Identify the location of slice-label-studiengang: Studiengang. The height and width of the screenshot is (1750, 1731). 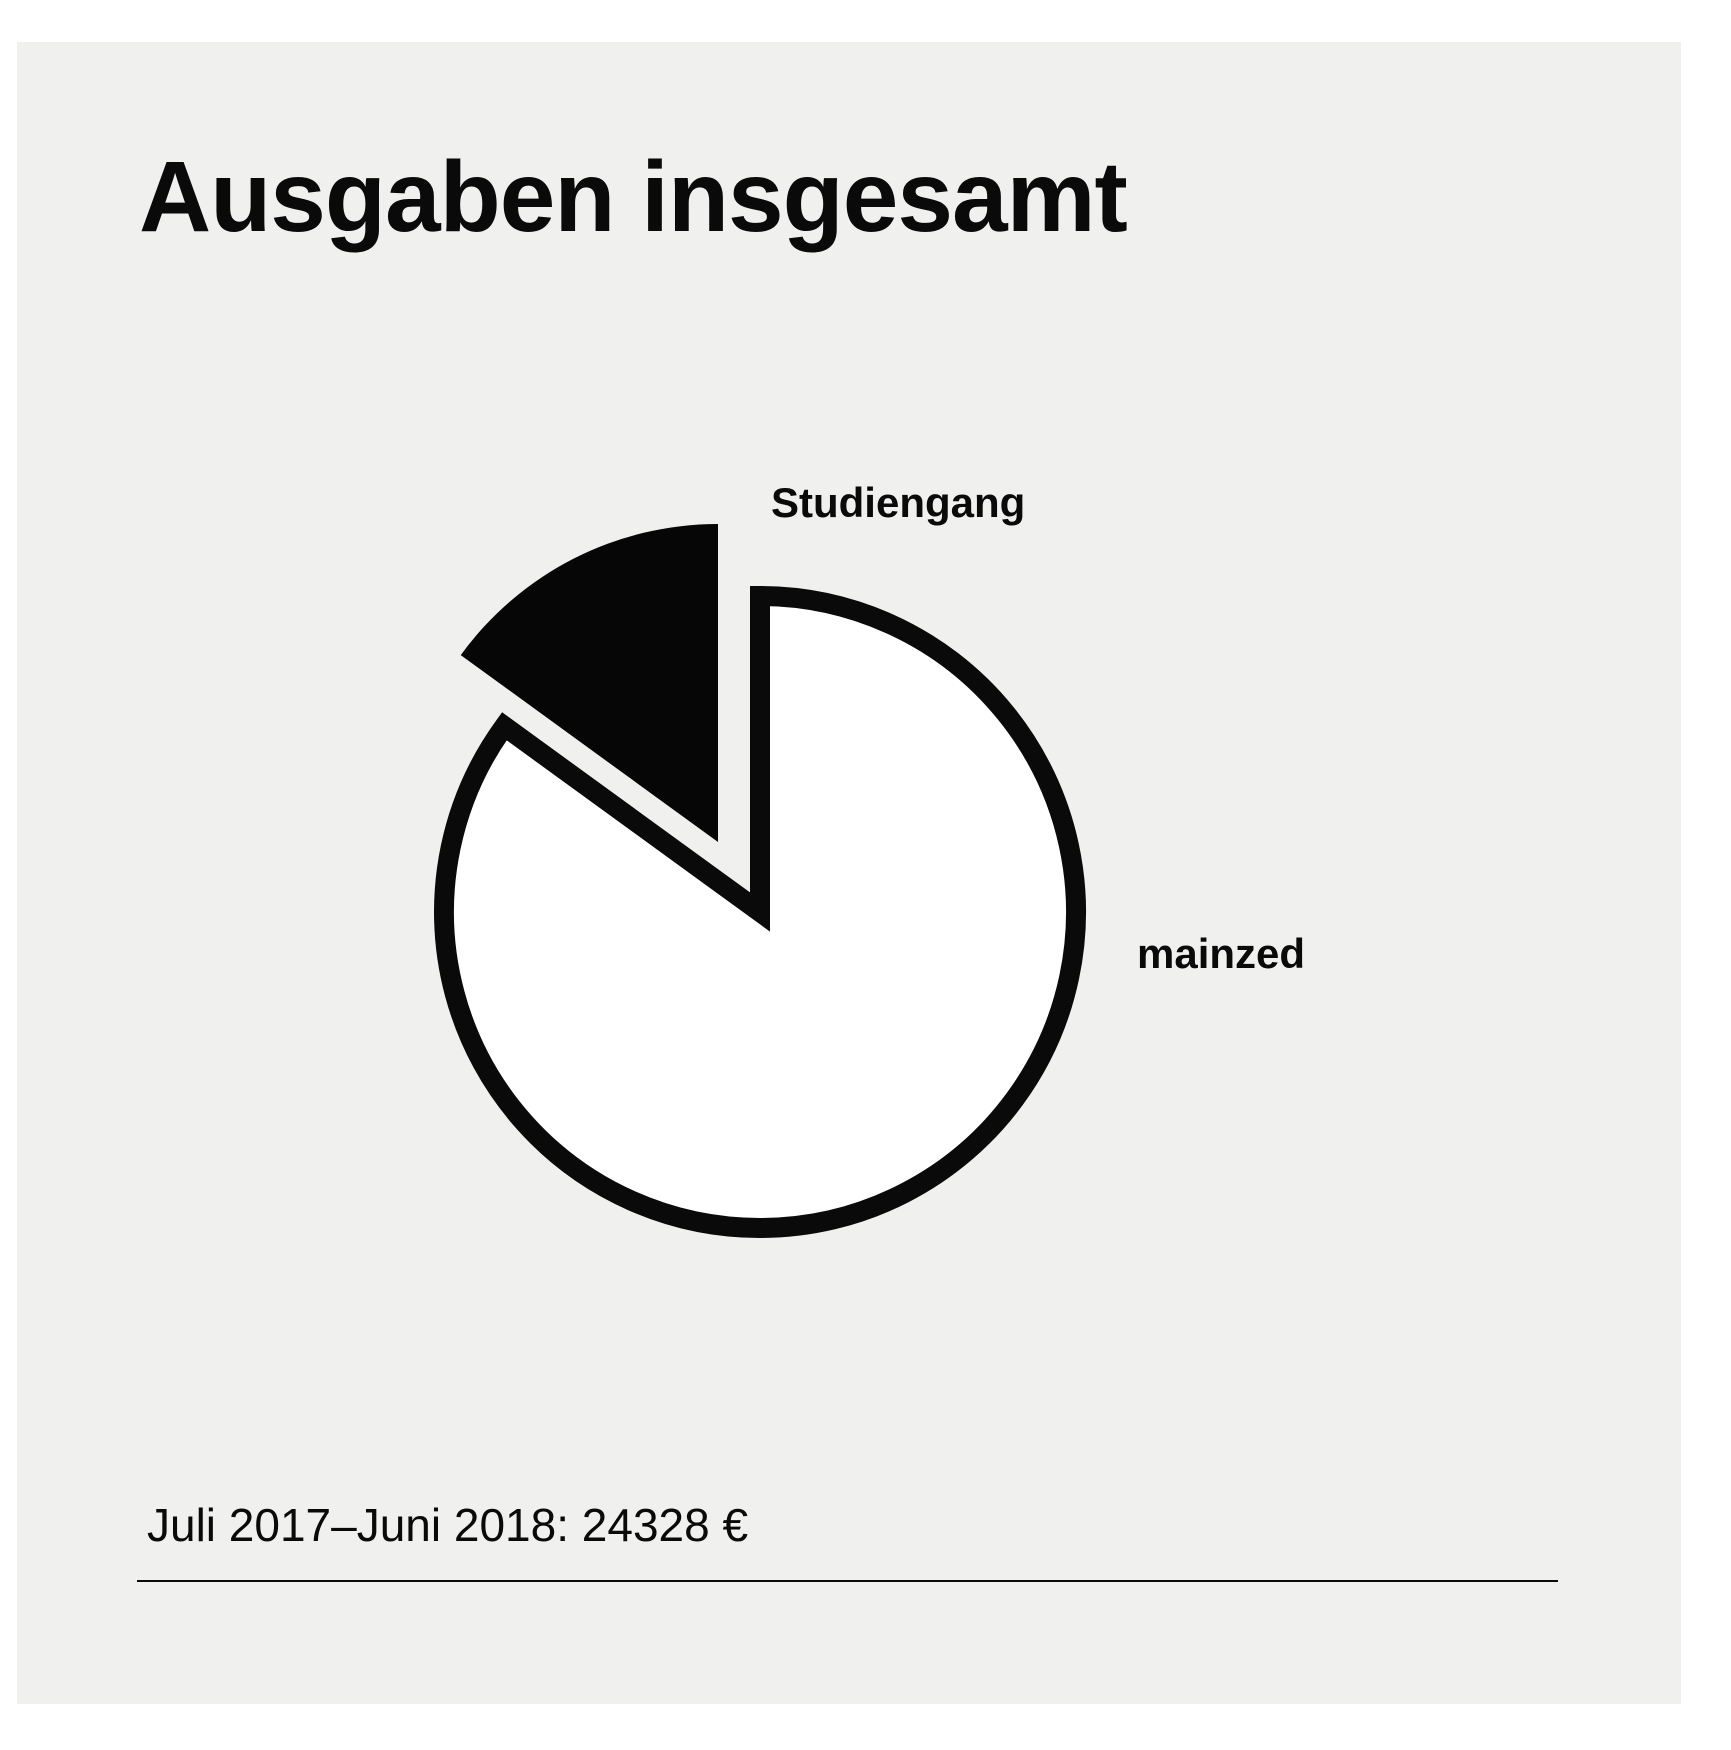
(898, 502).